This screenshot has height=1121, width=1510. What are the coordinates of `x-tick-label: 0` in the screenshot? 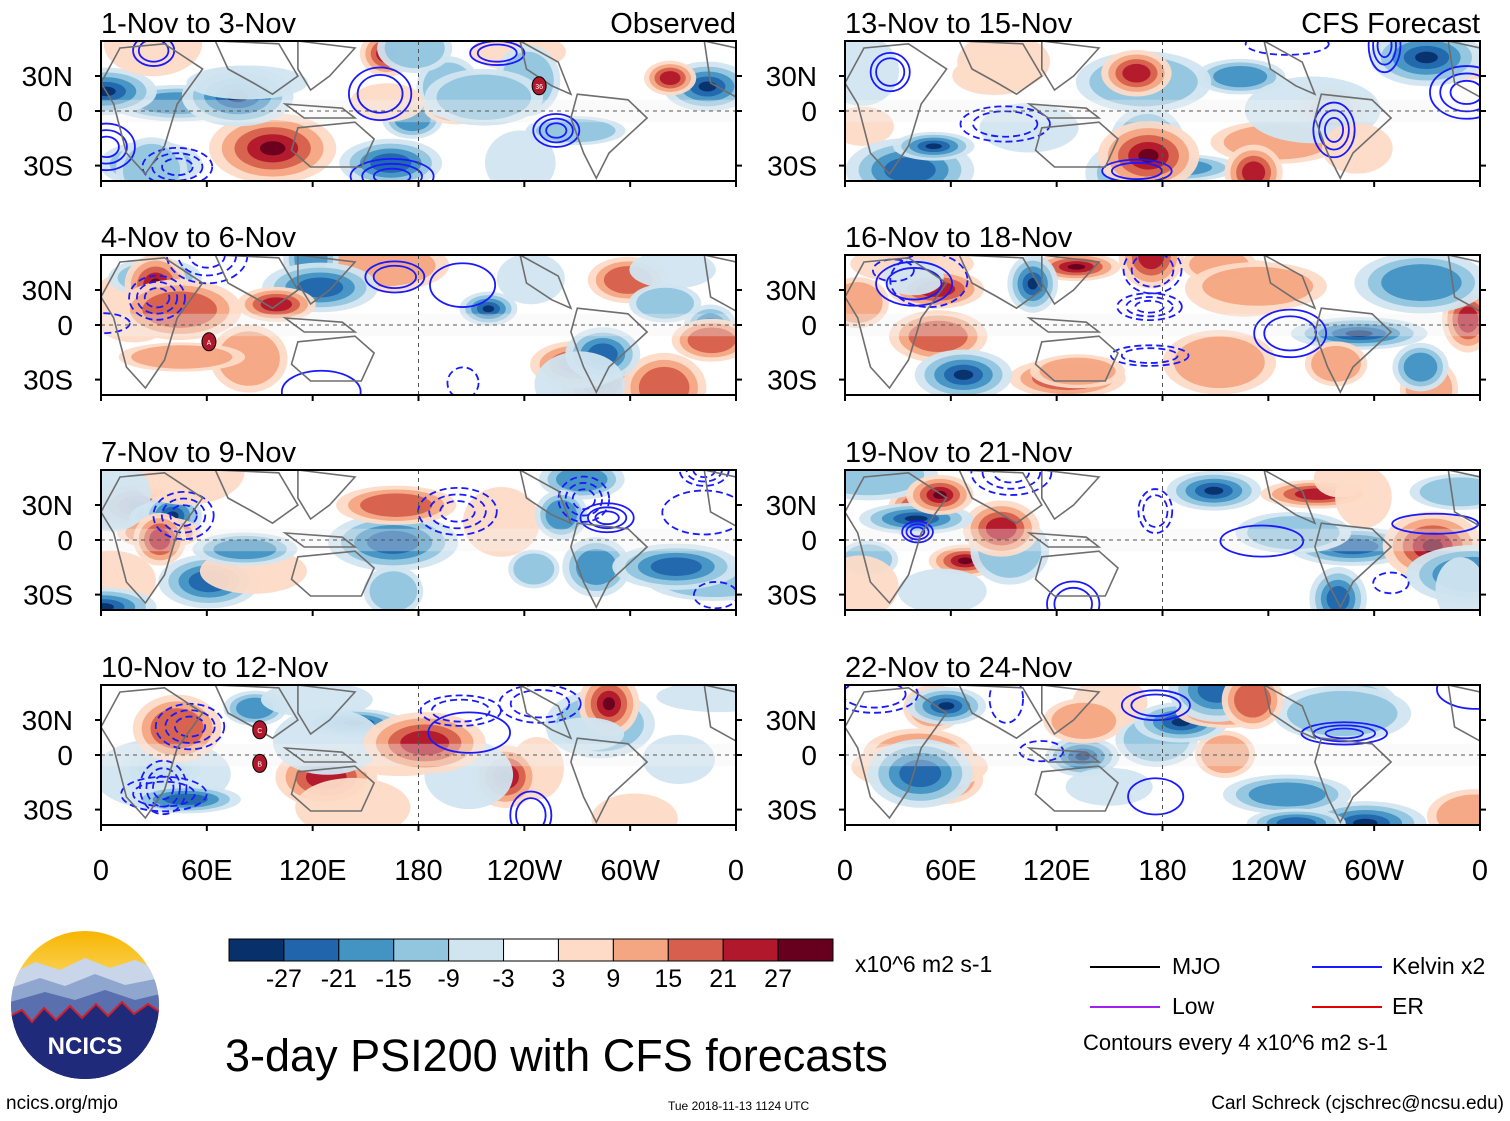 It's located at (736, 871).